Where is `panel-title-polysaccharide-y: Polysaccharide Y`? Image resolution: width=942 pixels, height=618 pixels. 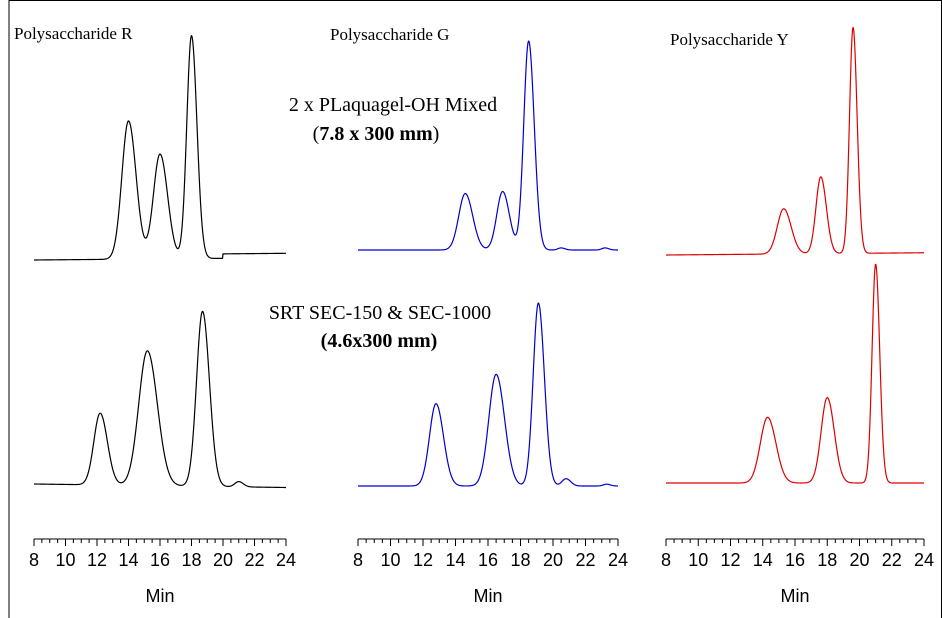
panel-title-polysaccharide-y: Polysaccharide Y is located at coordinates (729, 39).